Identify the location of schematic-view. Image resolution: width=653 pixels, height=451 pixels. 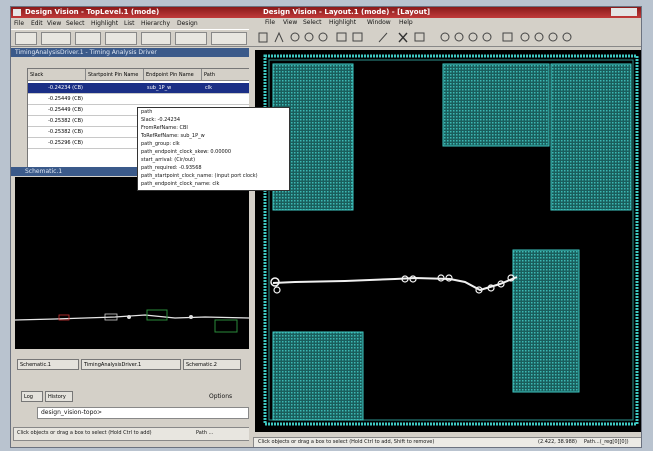
(132, 263).